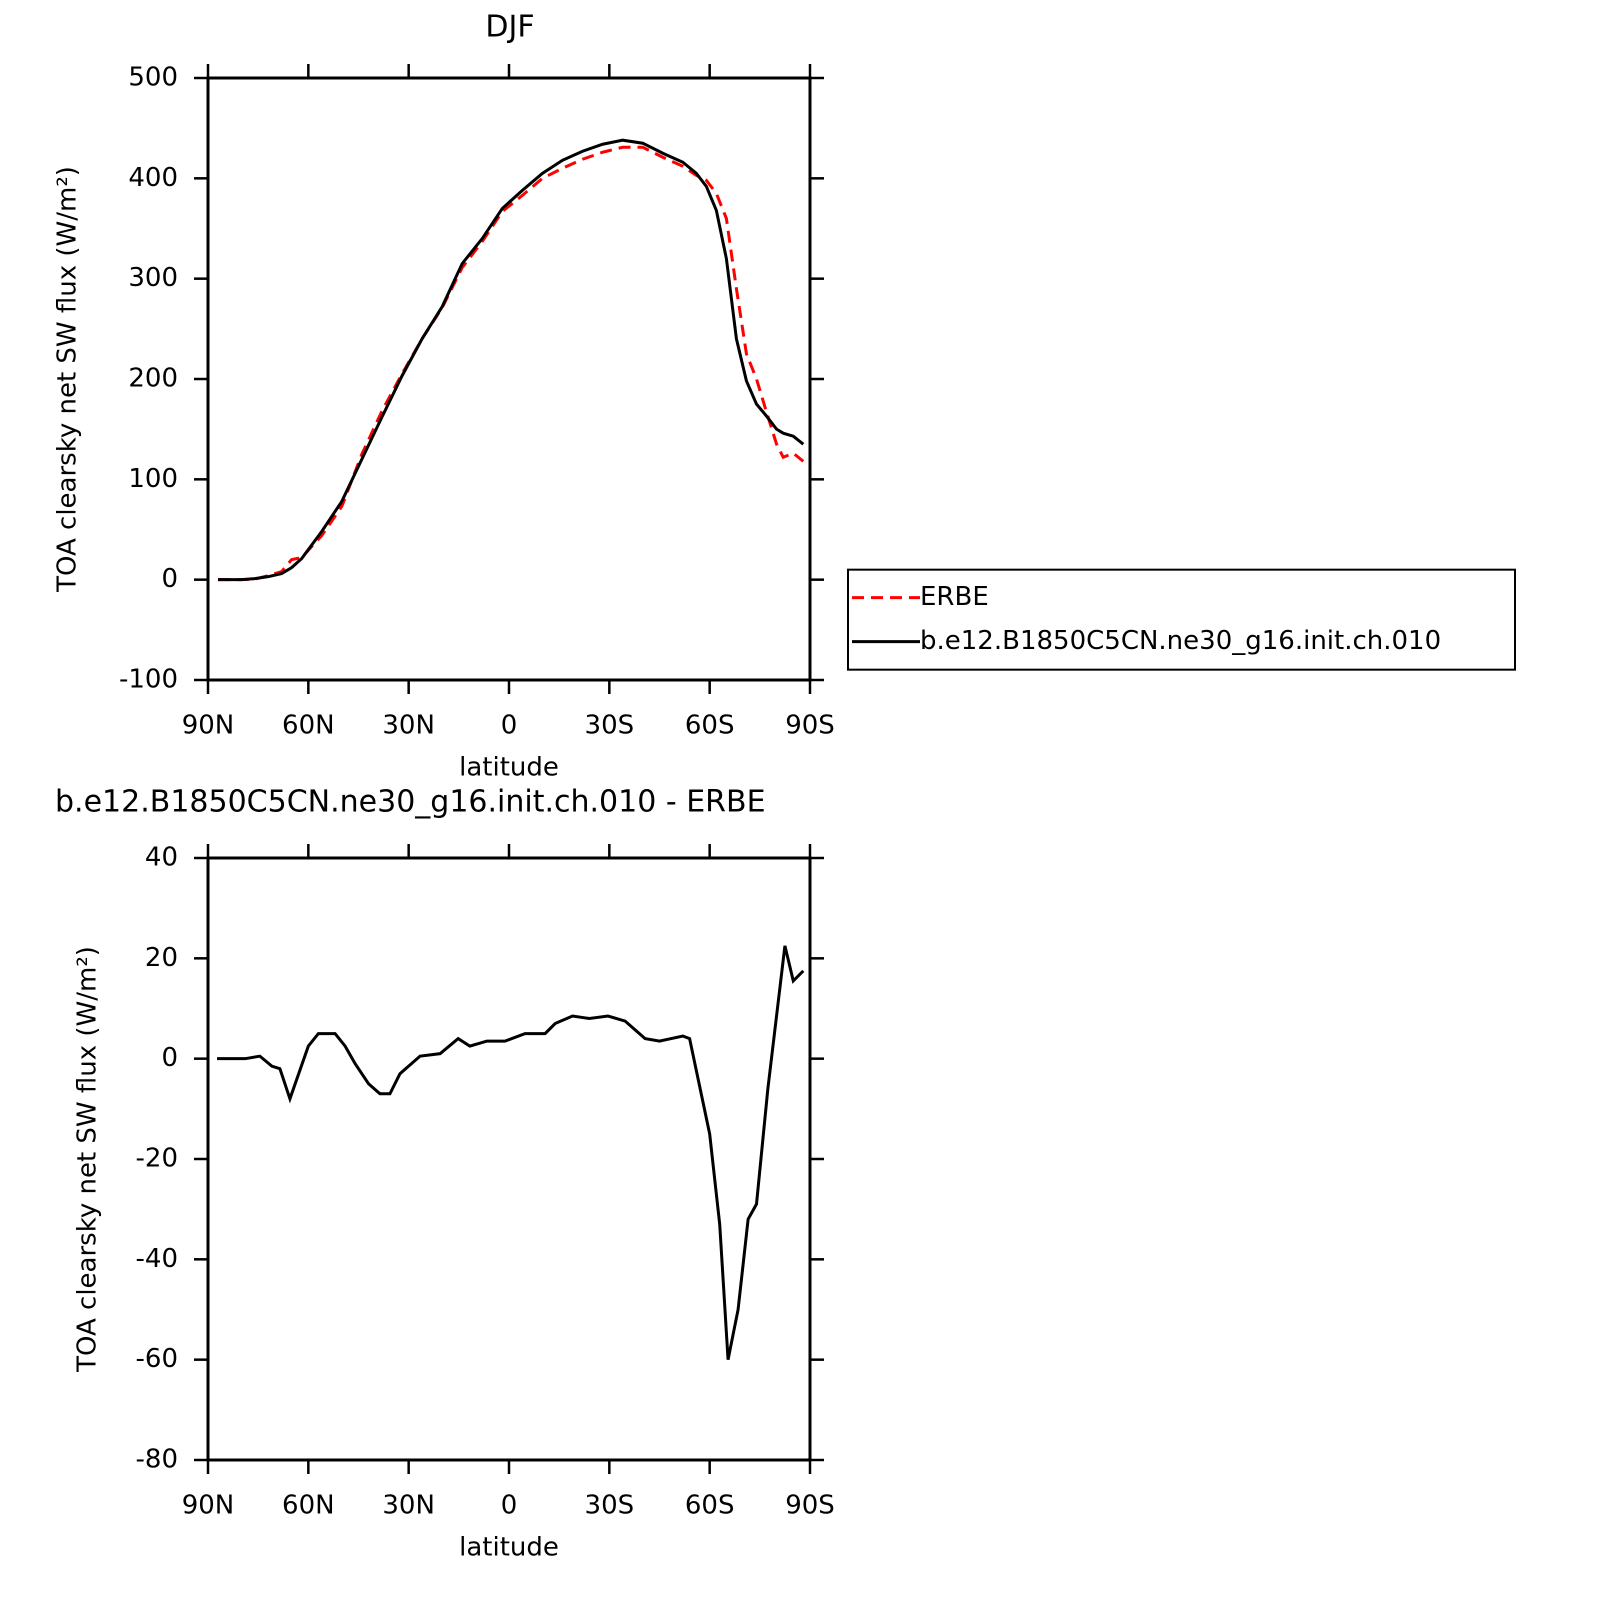 The image size is (1608, 1608). I want to click on legend-box, so click(1181, 619).